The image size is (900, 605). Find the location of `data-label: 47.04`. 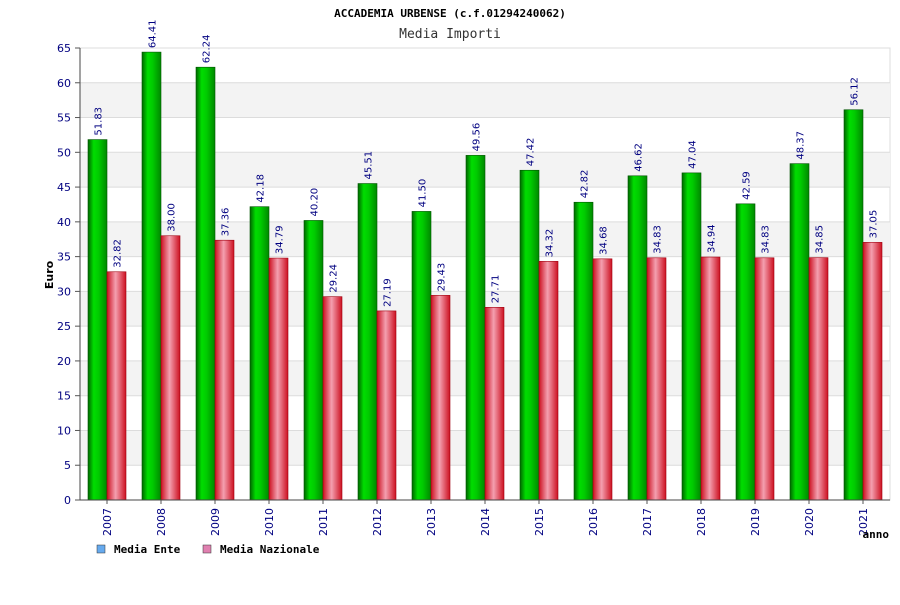

data-label: 47.04 is located at coordinates (693, 154).